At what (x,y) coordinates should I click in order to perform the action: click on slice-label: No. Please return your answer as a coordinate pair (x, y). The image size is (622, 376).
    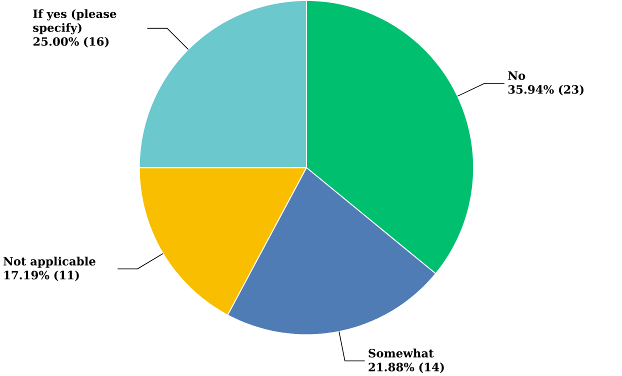
    Looking at the image, I should click on (517, 75).